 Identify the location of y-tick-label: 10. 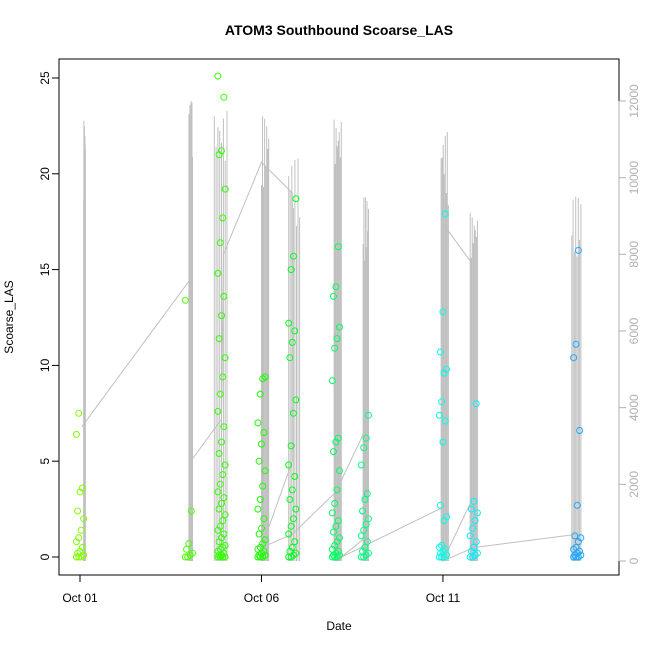
(45, 365).